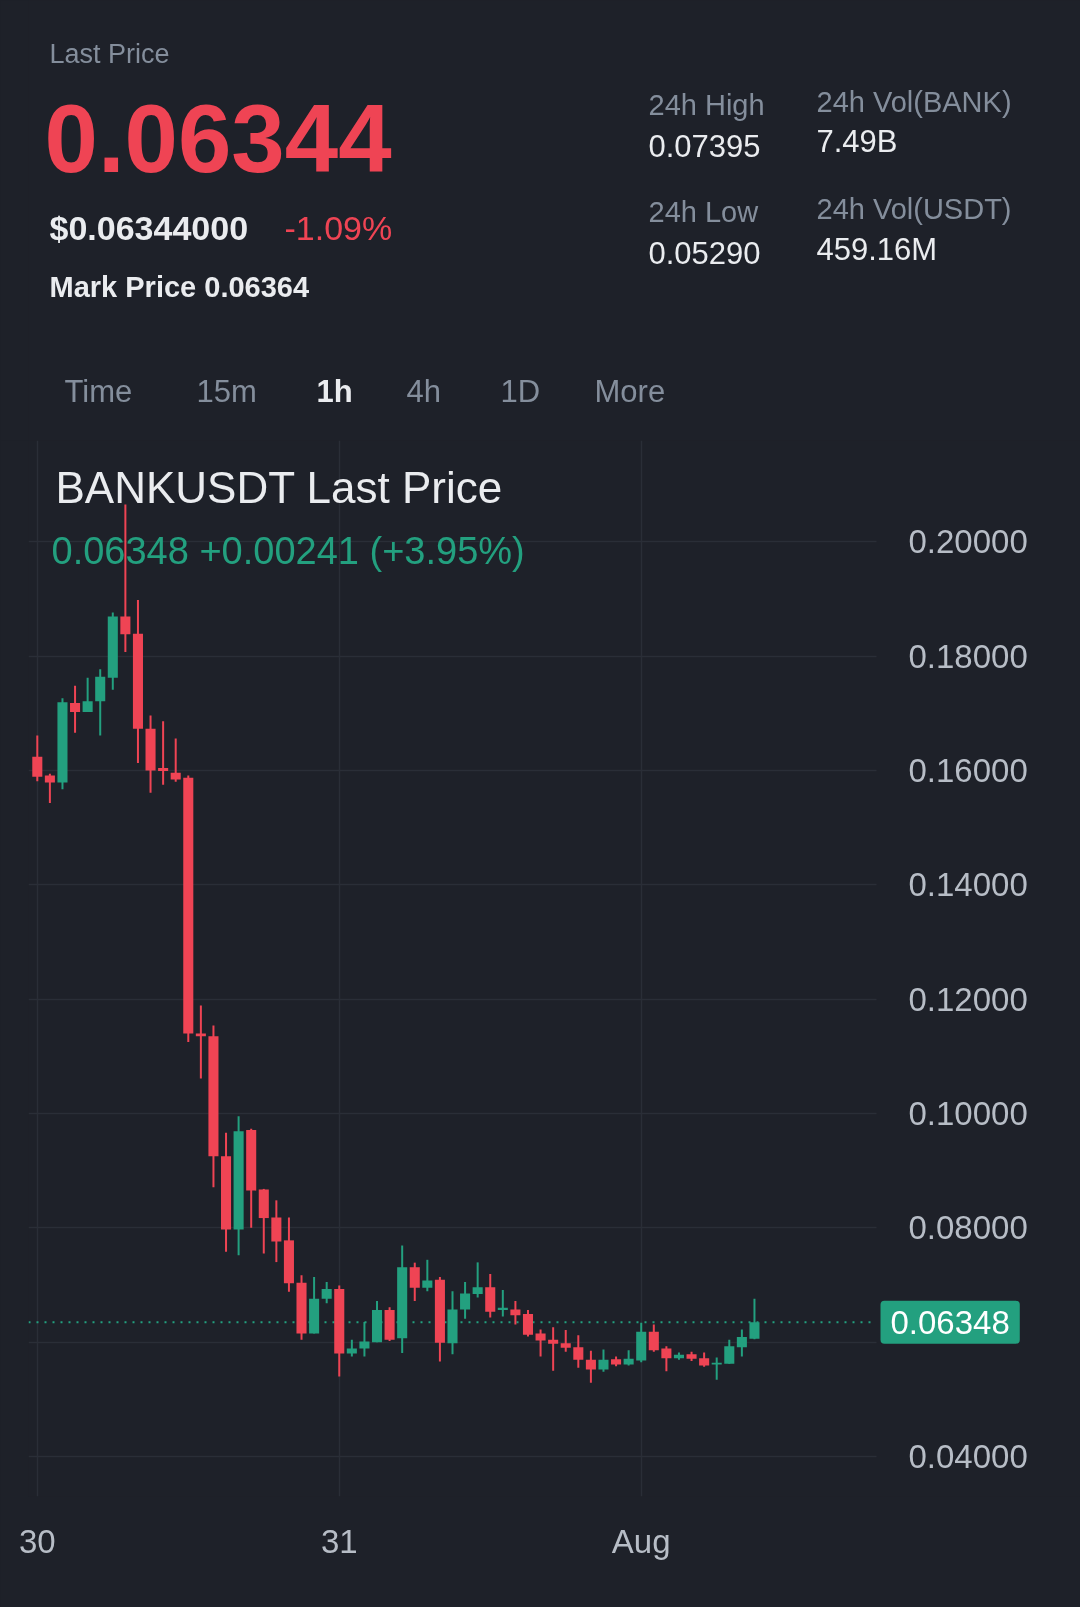 The height and width of the screenshot is (1607, 1080). Describe the element at coordinates (423, 391) in the screenshot. I see `text: 4h` at that location.